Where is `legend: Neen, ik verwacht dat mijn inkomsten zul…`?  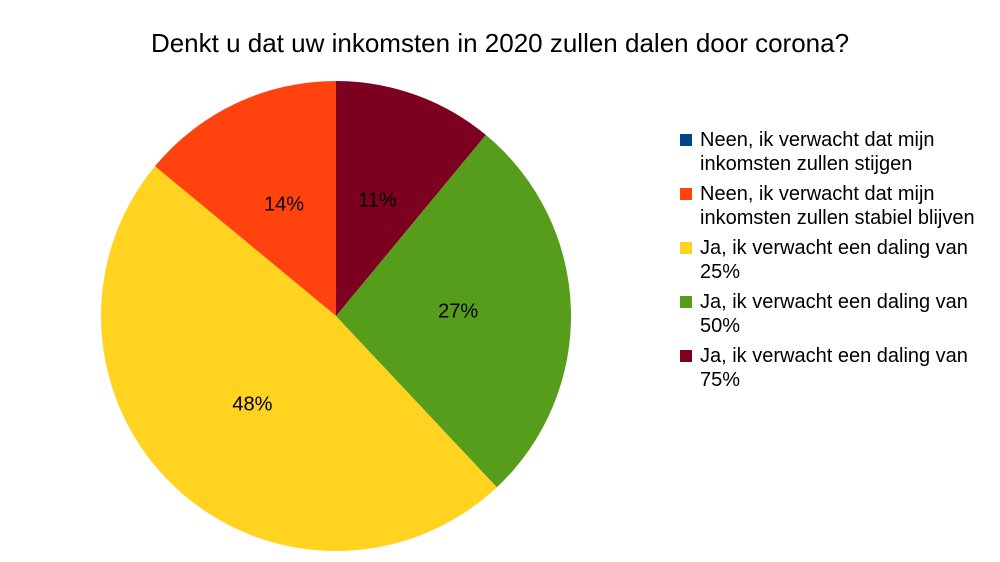 legend: Neen, ik verwacht dat mijn inkomsten zul… is located at coordinates (826, 263).